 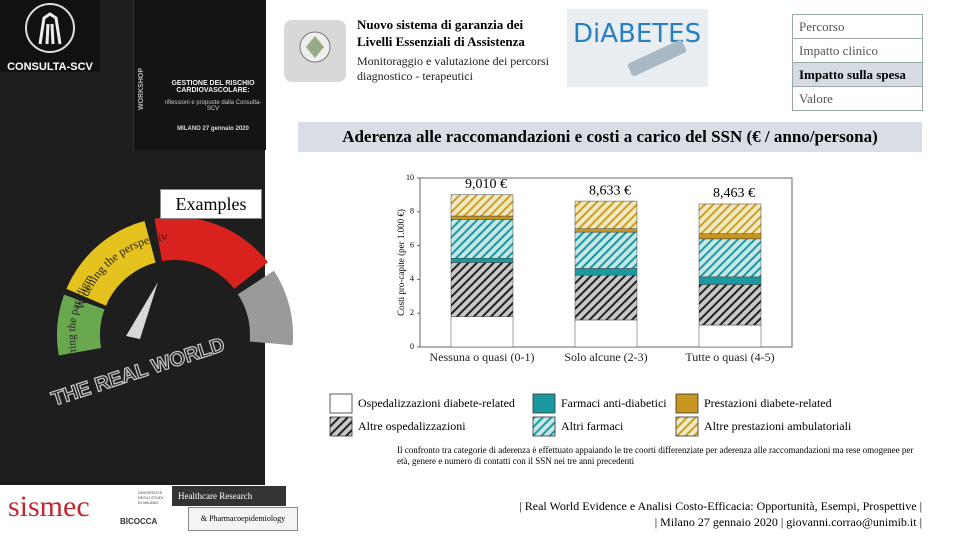 What do you see at coordinates (778, 426) in the screenshot?
I see `legend-label: Altre prestazioni ambulatoriali` at bounding box center [778, 426].